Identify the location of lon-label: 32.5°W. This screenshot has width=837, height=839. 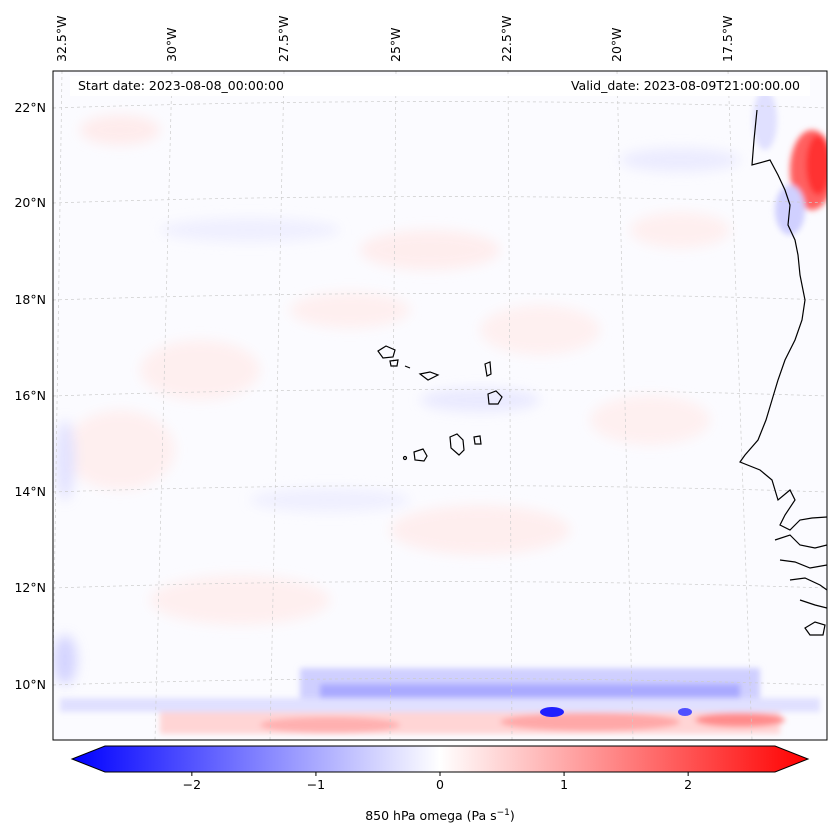
(61, 39).